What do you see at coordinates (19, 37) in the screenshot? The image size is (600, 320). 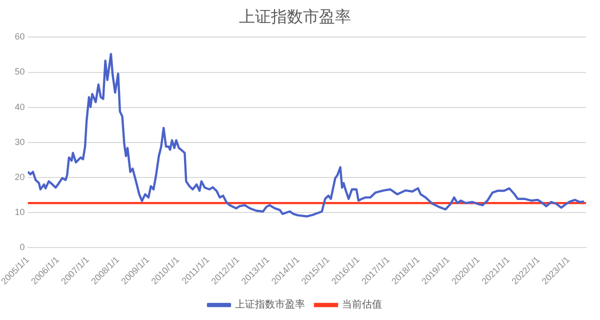 I see `y-tick-label: 60` at bounding box center [19, 37].